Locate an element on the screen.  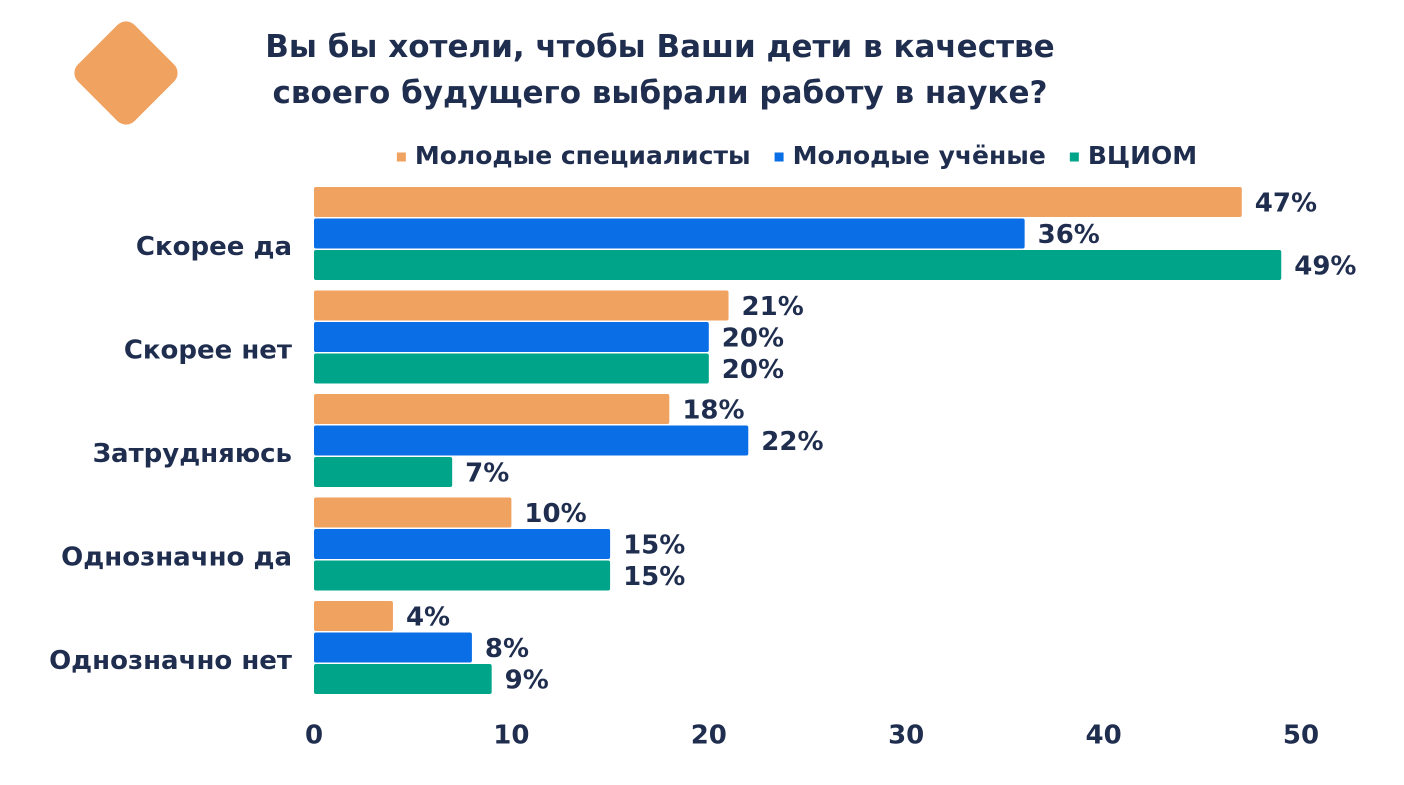
data-label: 4% is located at coordinates (428, 618).